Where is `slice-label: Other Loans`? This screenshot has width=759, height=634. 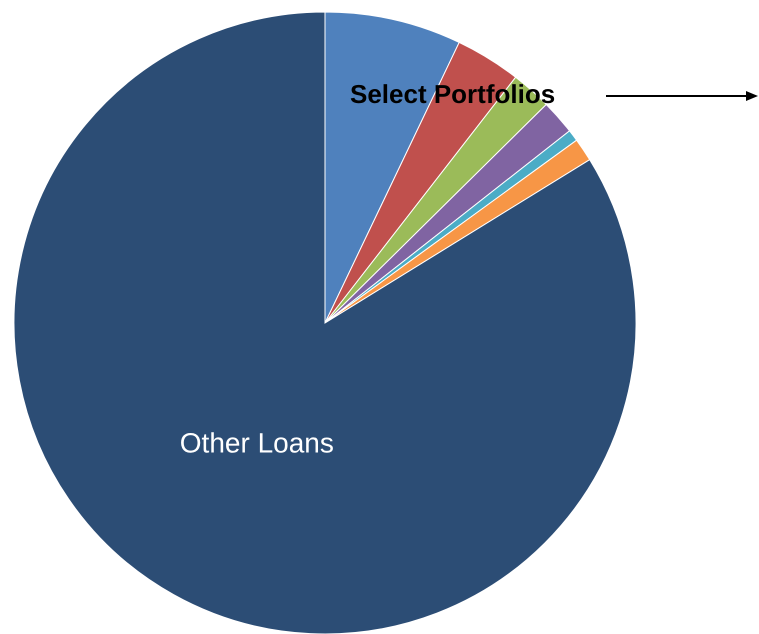
slice-label: Other Loans is located at coordinates (257, 443).